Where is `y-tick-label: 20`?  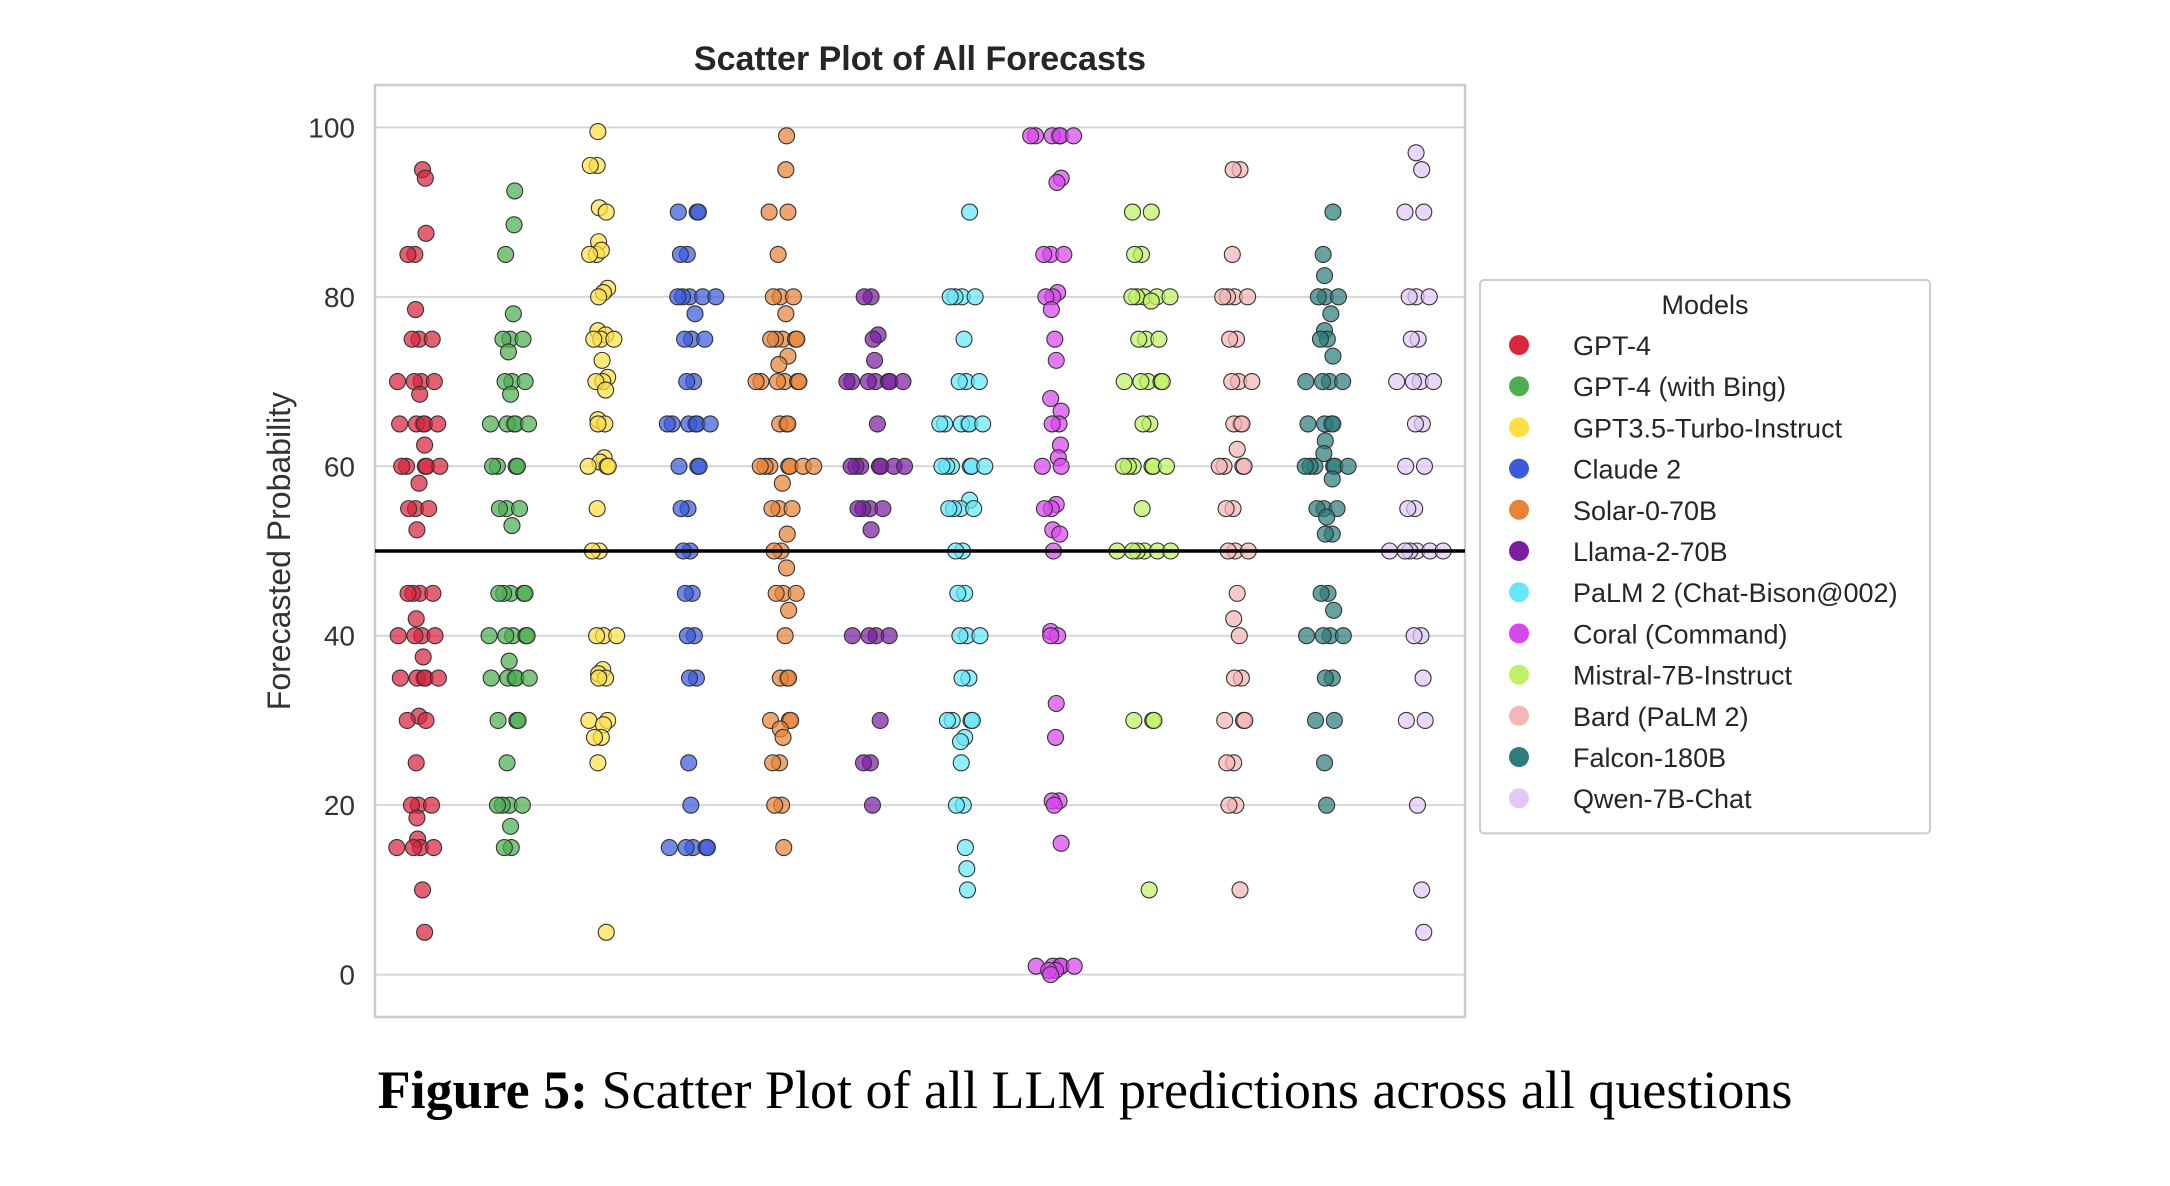
y-tick-label: 20 is located at coordinates (339, 805).